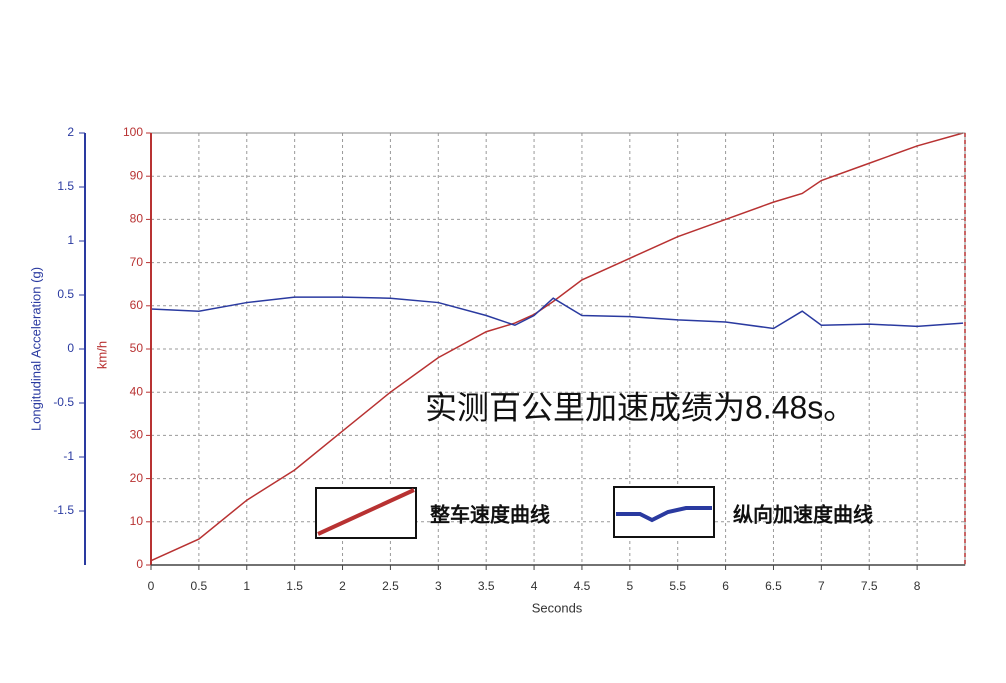  What do you see at coordinates (137, 262) in the screenshot?
I see `y2-tick-label: 70` at bounding box center [137, 262].